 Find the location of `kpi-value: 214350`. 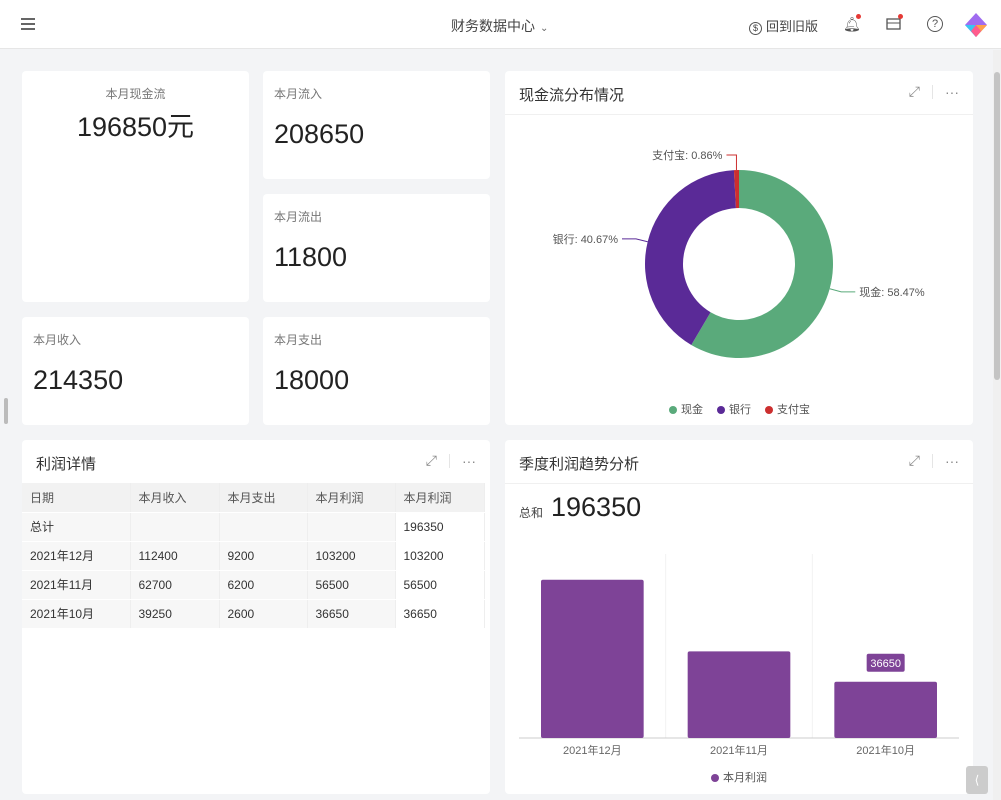

kpi-value: 214350 is located at coordinates (78, 380).